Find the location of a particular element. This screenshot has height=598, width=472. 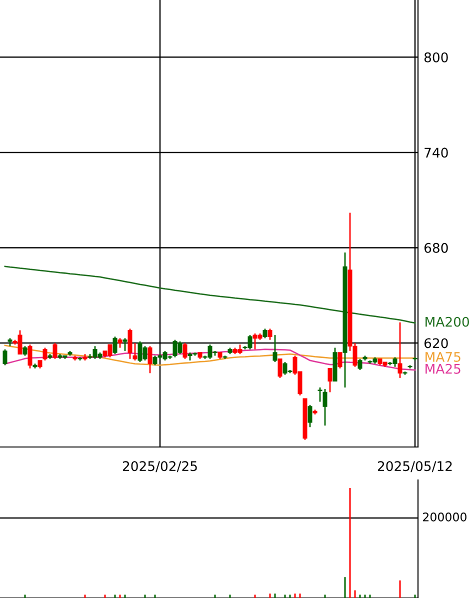

y-tick-label: 620 is located at coordinates (436, 343).